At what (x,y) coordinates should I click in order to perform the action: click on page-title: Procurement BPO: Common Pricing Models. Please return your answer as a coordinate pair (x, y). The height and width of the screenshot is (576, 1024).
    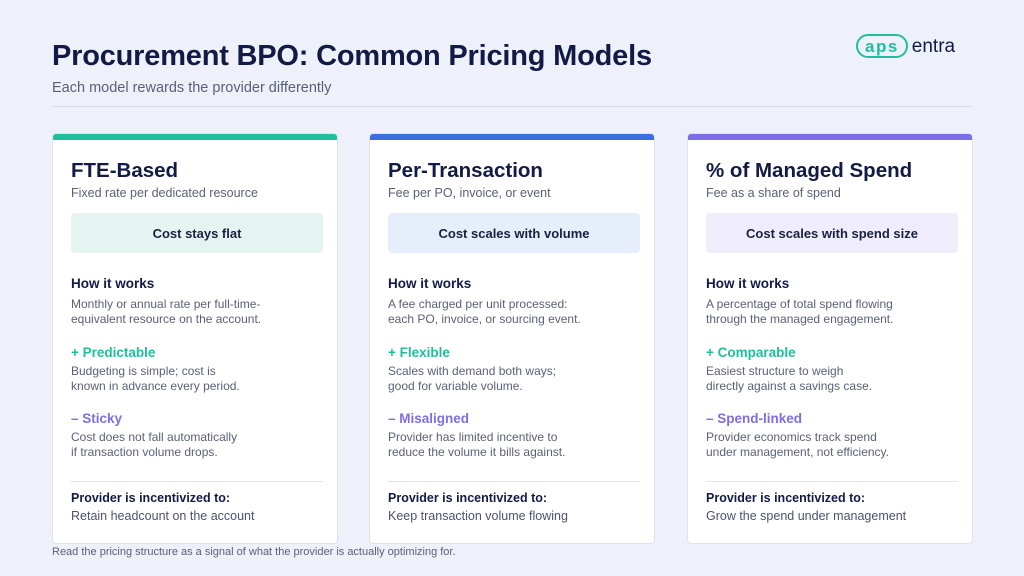
    Looking at the image, I should click on (352, 56).